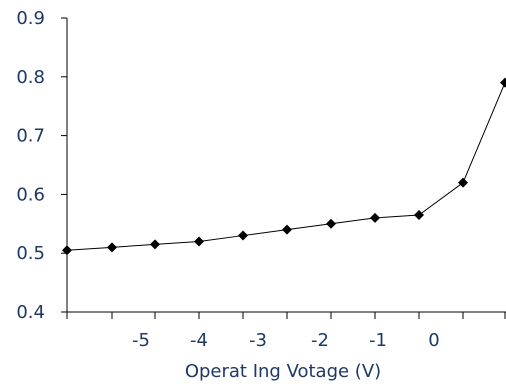 This screenshot has height=388, width=506. What do you see at coordinates (30, 194) in the screenshot?
I see `y-tick-label: 0.6` at bounding box center [30, 194].